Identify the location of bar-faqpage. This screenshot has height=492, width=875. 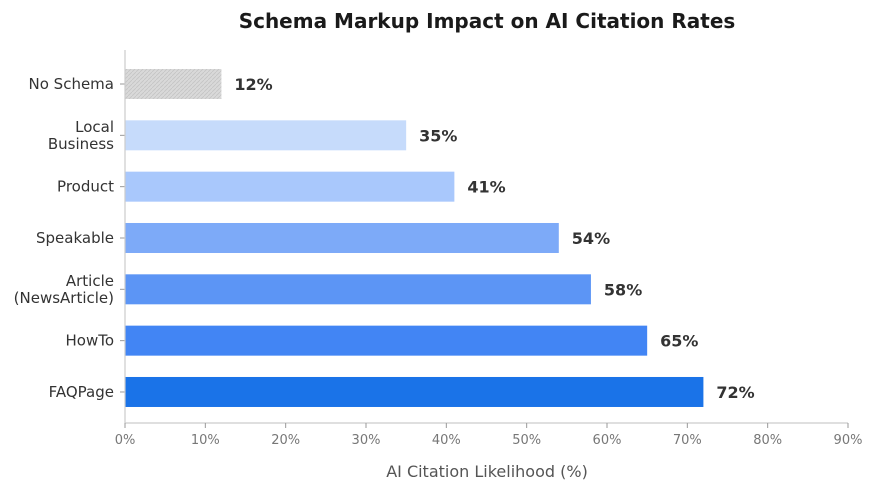
(414, 391).